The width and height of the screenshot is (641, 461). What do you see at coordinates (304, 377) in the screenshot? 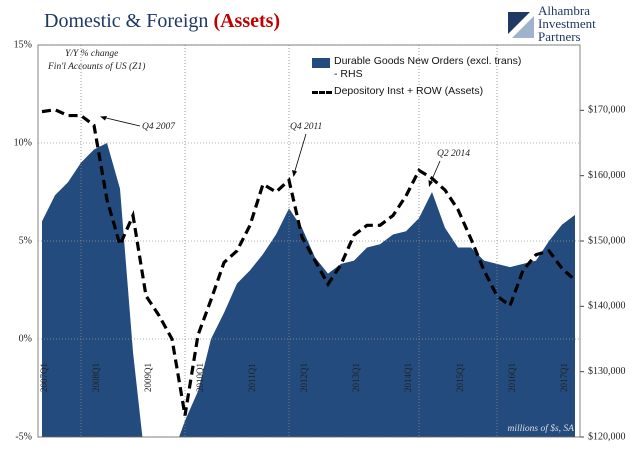
I see `x-tick-label: 2012Q1` at bounding box center [304, 377].